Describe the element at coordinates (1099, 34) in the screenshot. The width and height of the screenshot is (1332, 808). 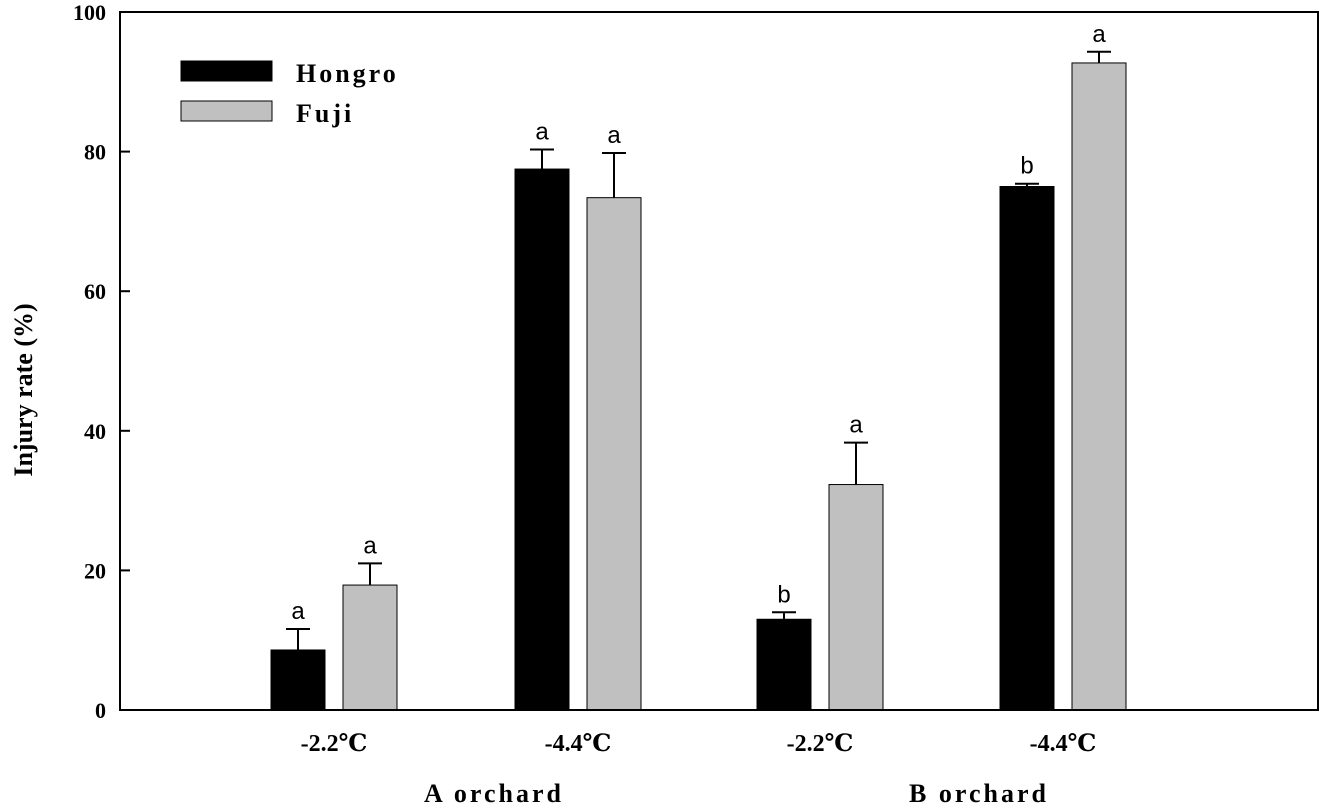
I see `significance-letter-fuji-3: a` at that location.